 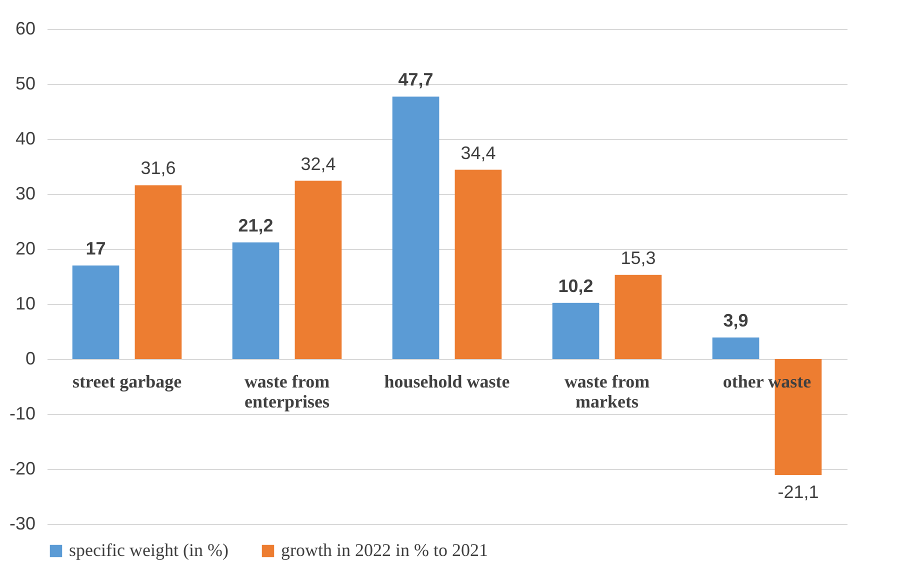 What do you see at coordinates (384, 550) in the screenshot?
I see `legend-label: growth in 2022 in % to 2021` at bounding box center [384, 550].